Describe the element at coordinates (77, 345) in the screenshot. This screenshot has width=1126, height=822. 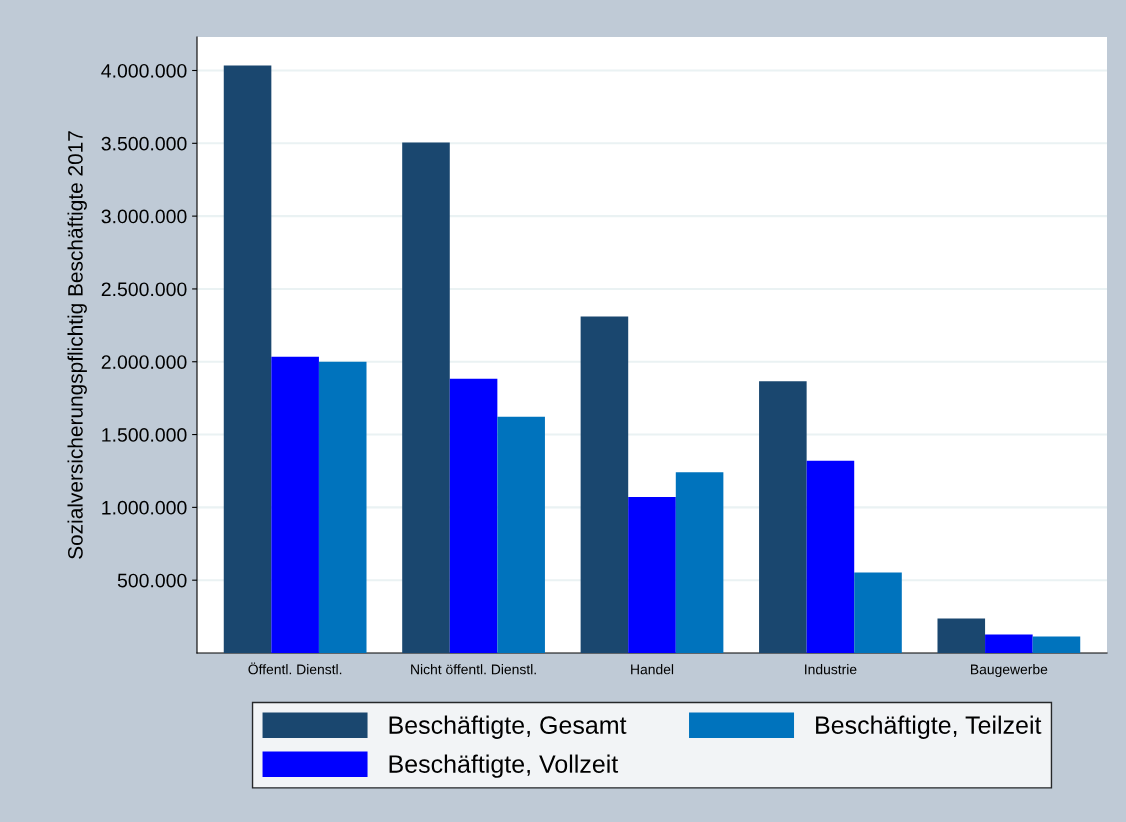
I see `y-axis-title: Sozialversicherungspflichtig Beschäftigte 2017` at that location.